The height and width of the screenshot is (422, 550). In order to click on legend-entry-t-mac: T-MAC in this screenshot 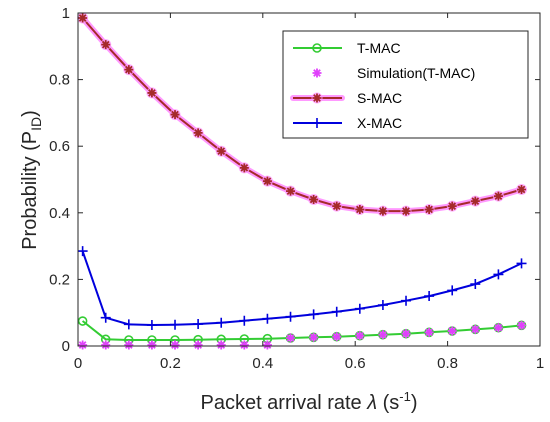, I will do `click(347, 48)`.